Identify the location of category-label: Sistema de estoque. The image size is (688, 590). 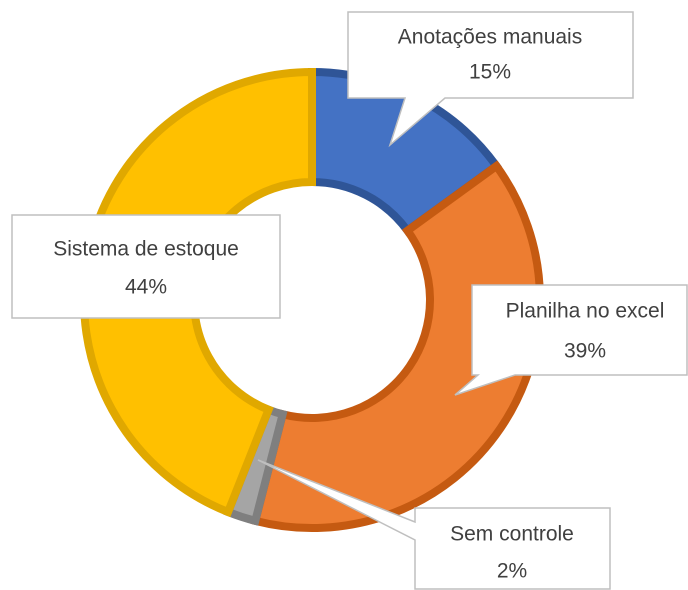
(146, 249).